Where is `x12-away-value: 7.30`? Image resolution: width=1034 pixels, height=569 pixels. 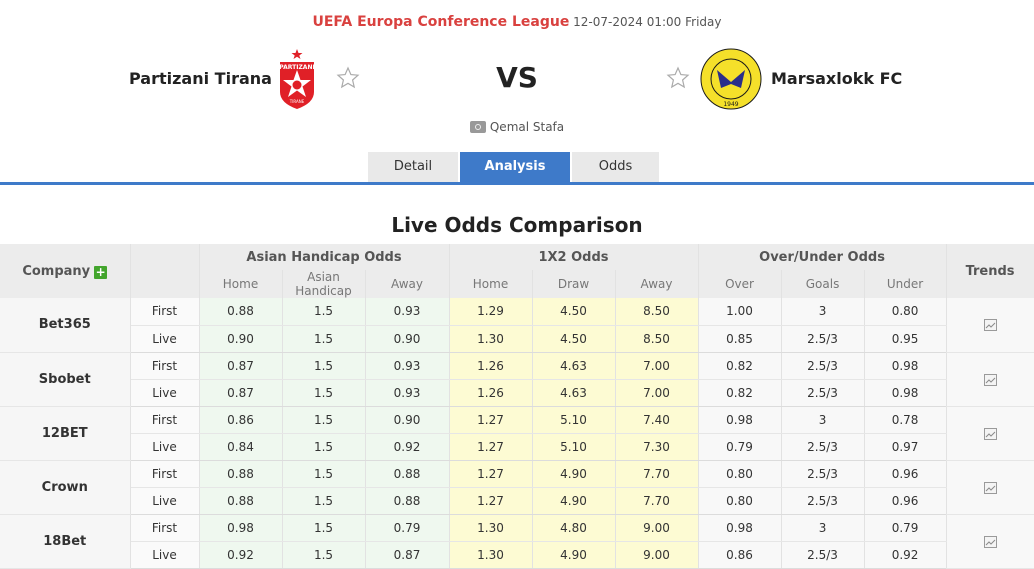
x12-away-value: 7.30 is located at coordinates (657, 447).